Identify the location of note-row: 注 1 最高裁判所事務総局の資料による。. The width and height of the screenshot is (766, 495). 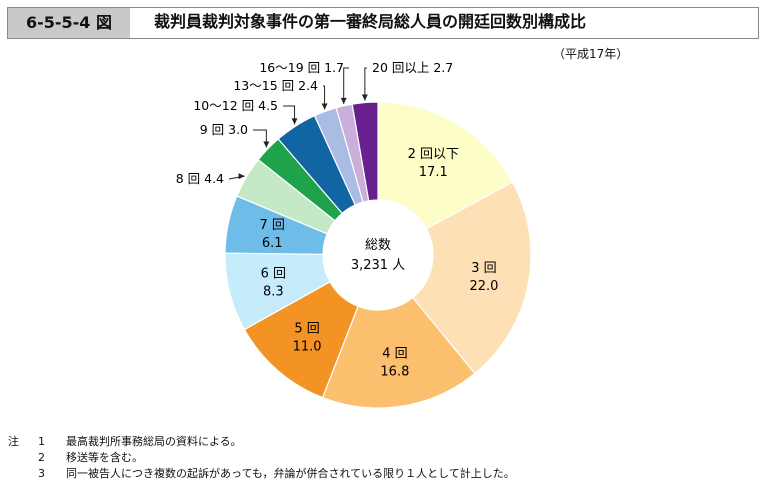
(261, 442).